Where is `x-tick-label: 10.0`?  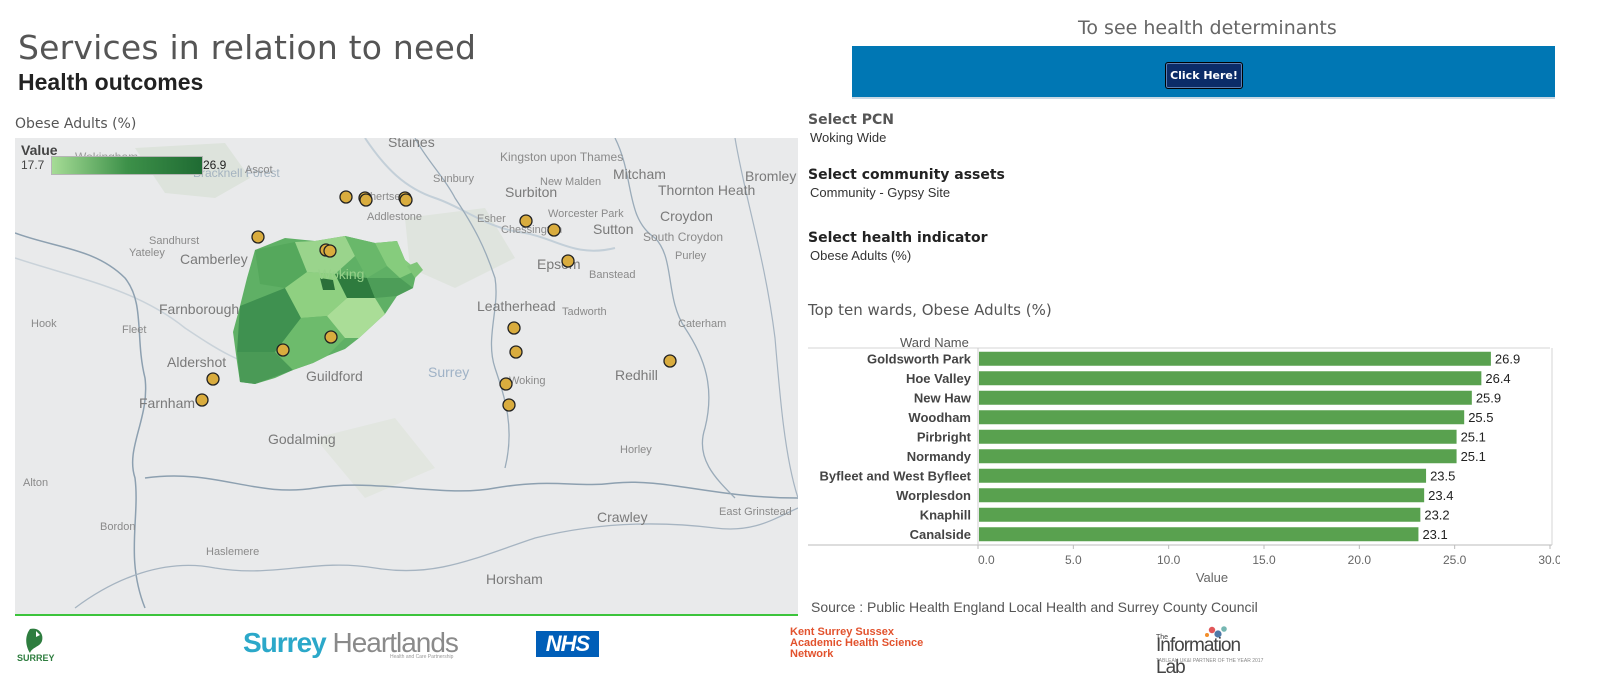
x-tick-label: 10.0 is located at coordinates (1169, 560).